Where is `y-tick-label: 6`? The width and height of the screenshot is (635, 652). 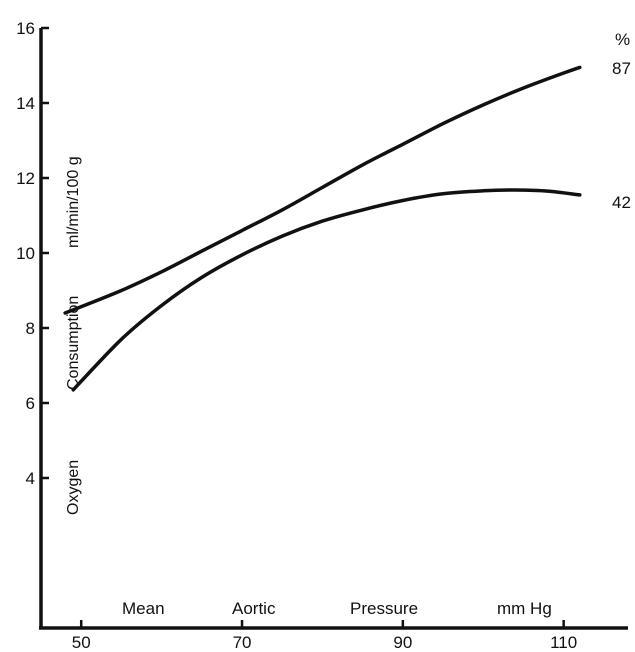
y-tick-label: 6 is located at coordinates (30, 403).